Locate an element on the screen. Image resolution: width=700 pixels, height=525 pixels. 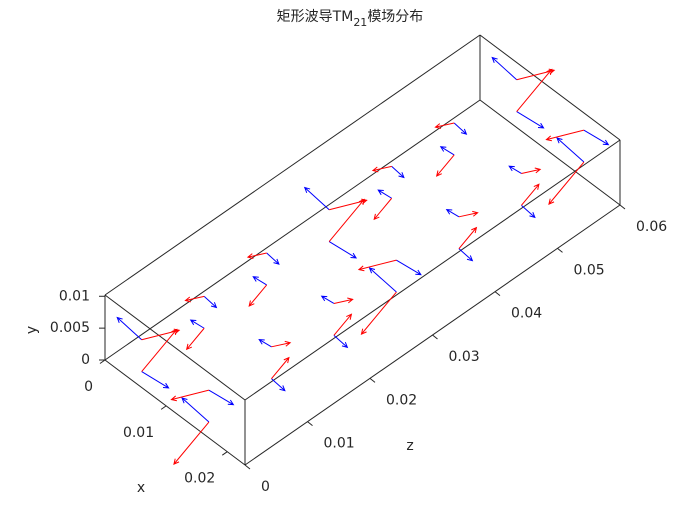
x-tick-label: 0.02 is located at coordinates (199, 479).